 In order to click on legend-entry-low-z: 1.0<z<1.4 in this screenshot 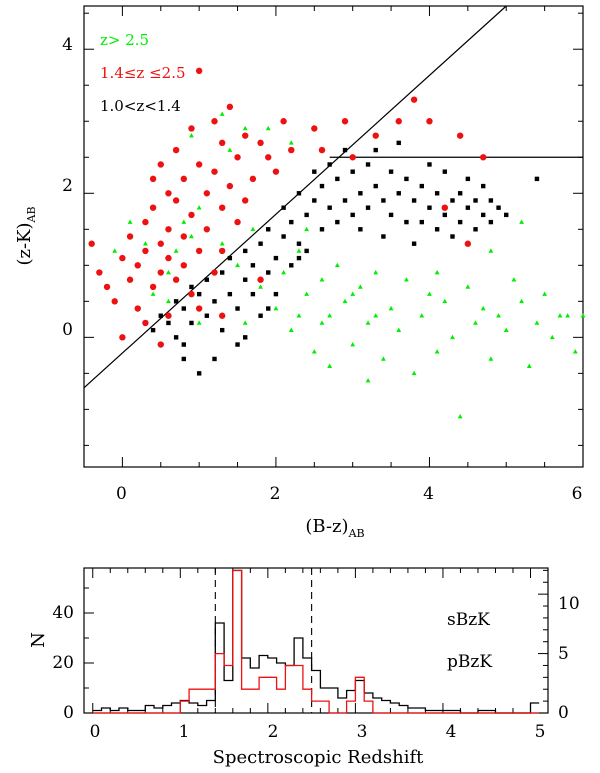, I will do `click(140, 106)`.